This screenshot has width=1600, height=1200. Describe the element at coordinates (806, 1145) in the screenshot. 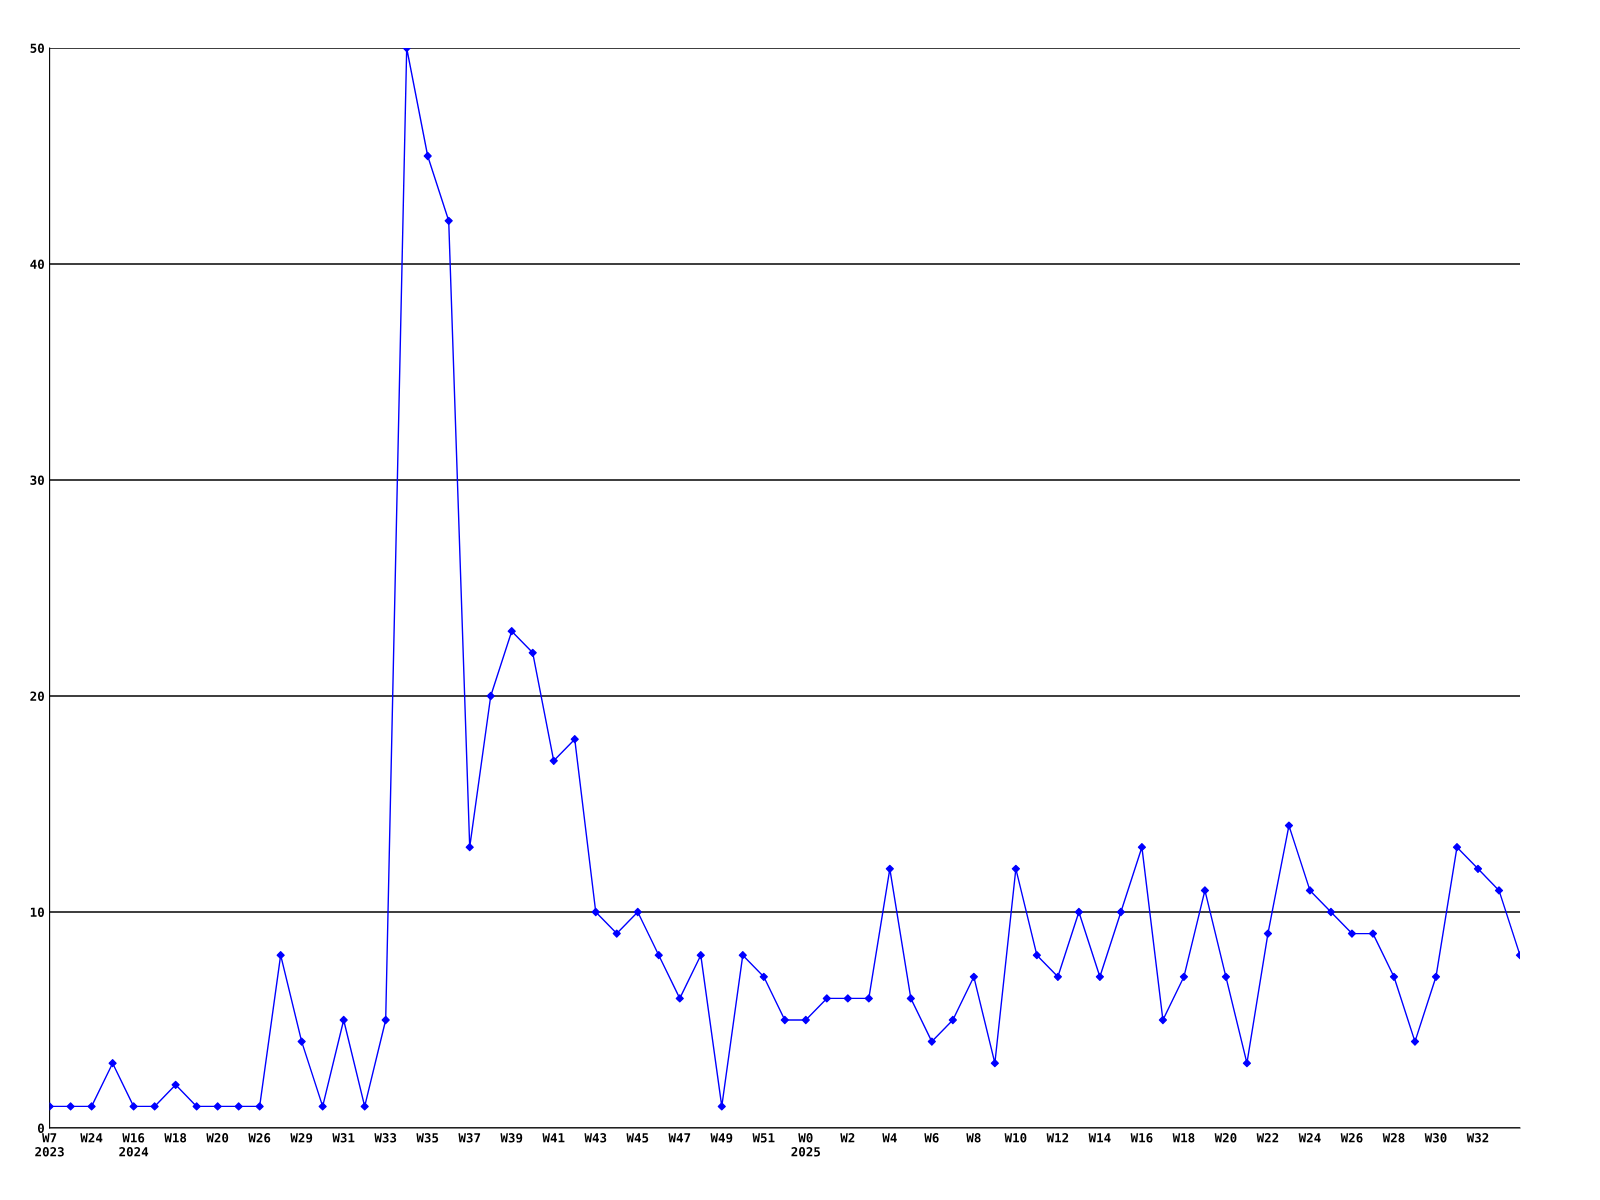

I see `x-tick-label: W0 2025` at that location.